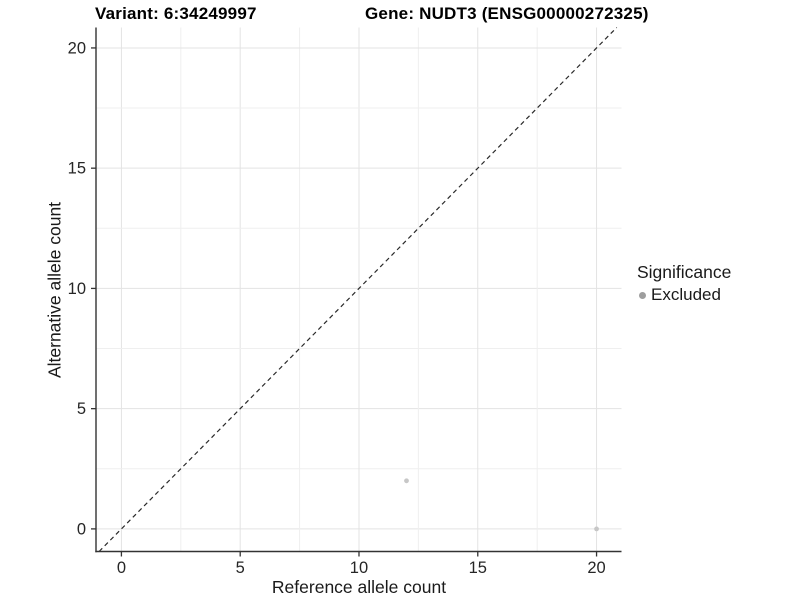 This screenshot has width=800, height=600. Describe the element at coordinates (684, 272) in the screenshot. I see `legend-title: Significance` at that location.